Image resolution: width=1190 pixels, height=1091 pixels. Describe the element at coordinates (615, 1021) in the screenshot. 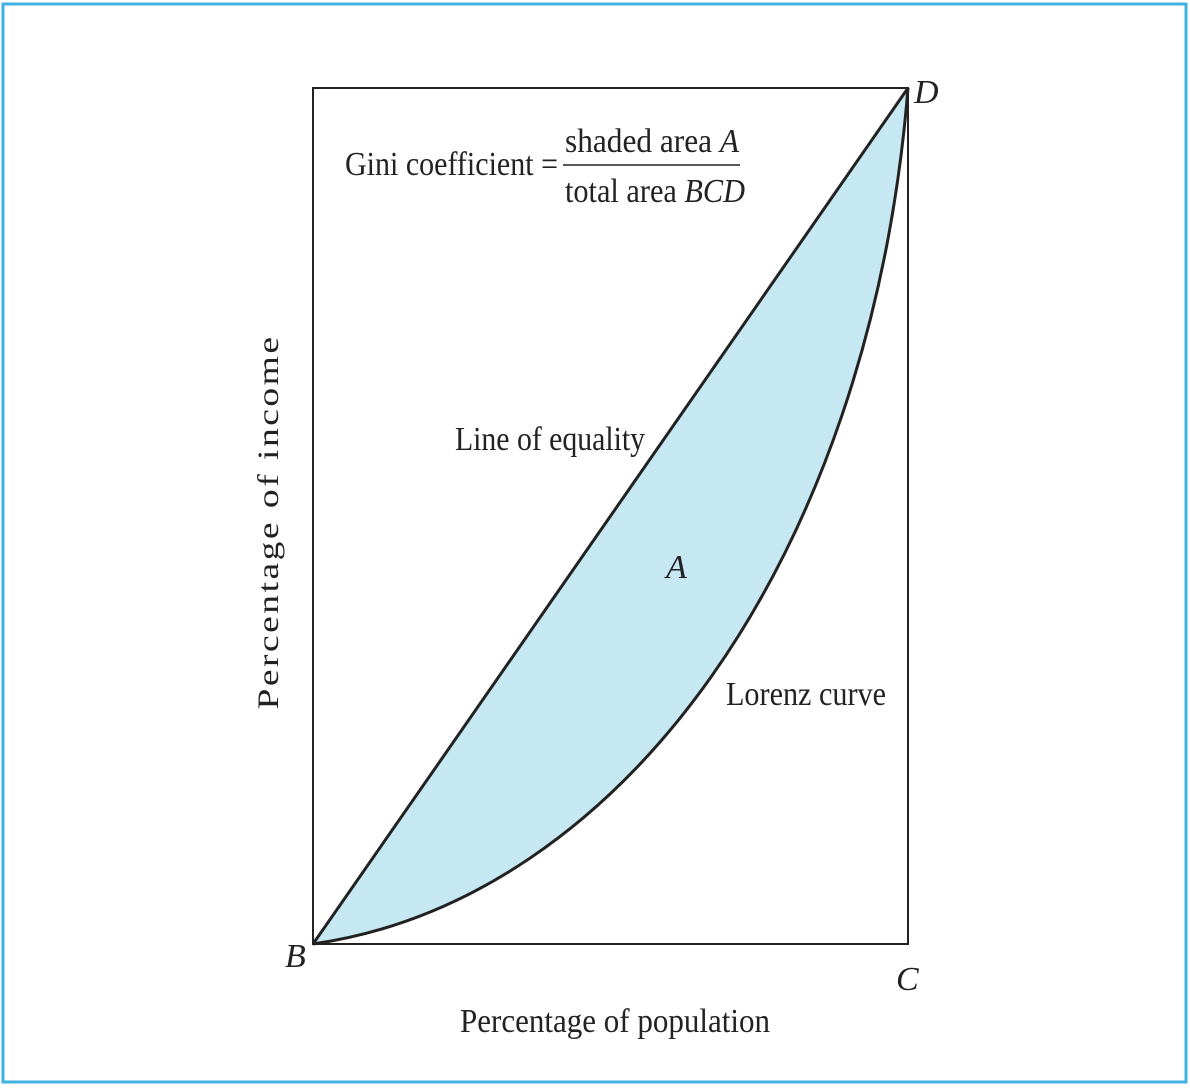

I see `x-axis-label: Percentage of population` at that location.